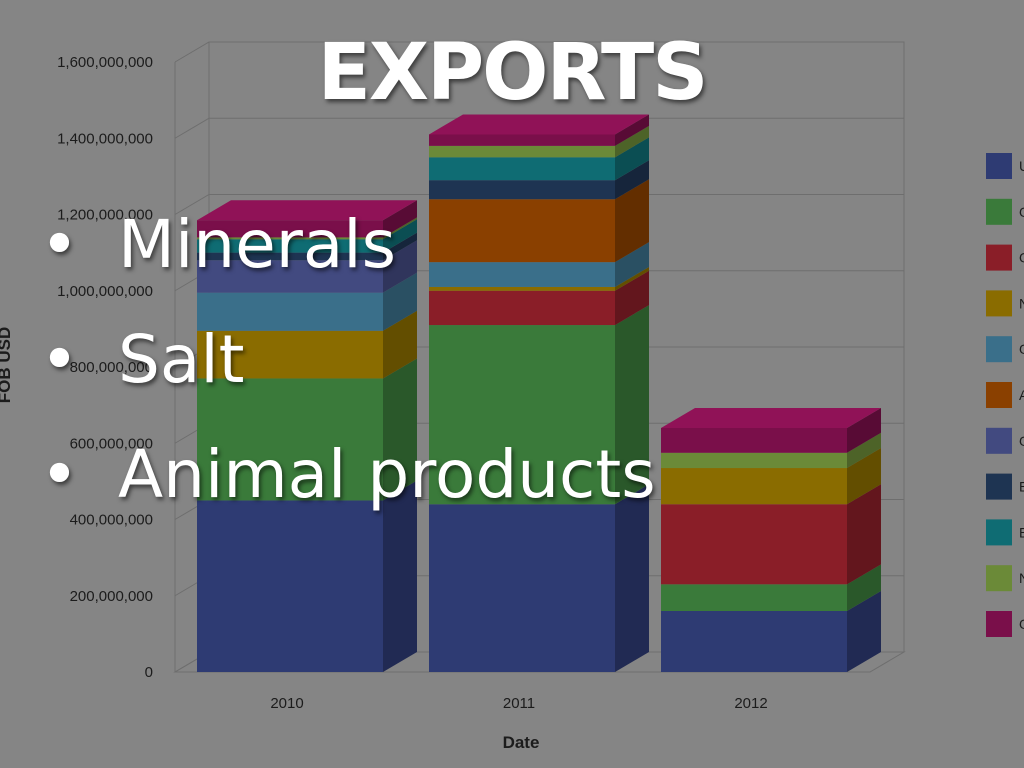 The height and width of the screenshot is (768, 1024). What do you see at coordinates (105, 138) in the screenshot?
I see `y-tick-label: 1,400,000,000` at bounding box center [105, 138].